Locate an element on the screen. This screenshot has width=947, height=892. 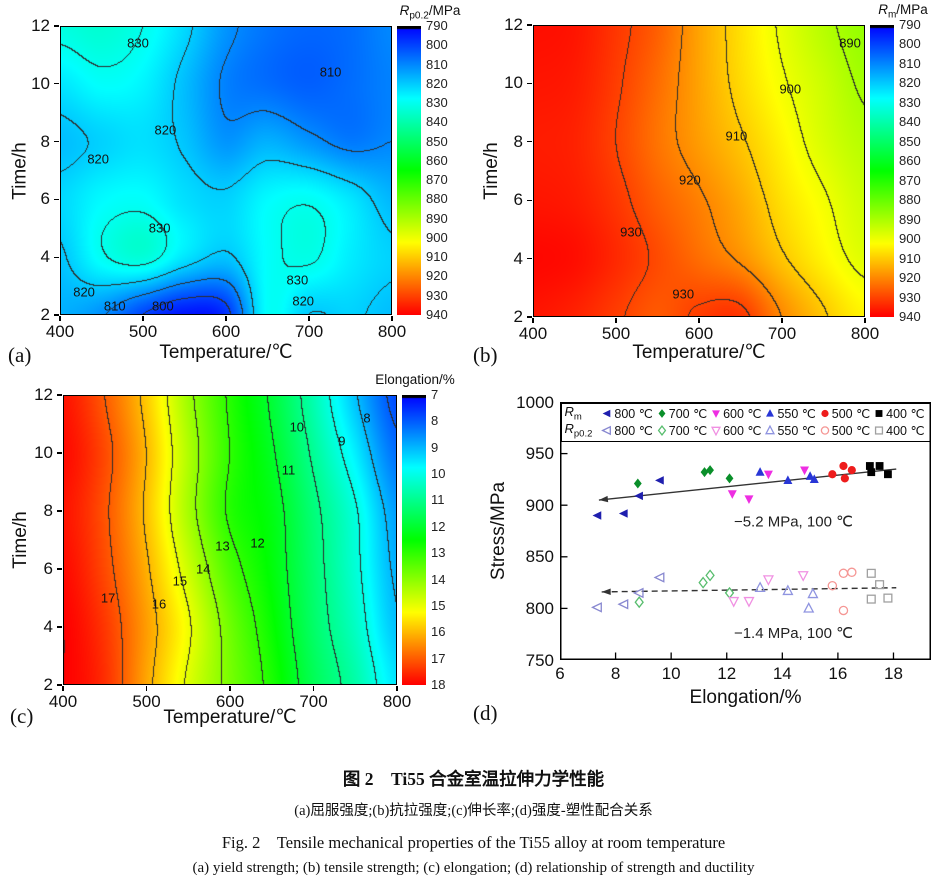
colorbar-tick-label: 18 is located at coordinates (438, 684).